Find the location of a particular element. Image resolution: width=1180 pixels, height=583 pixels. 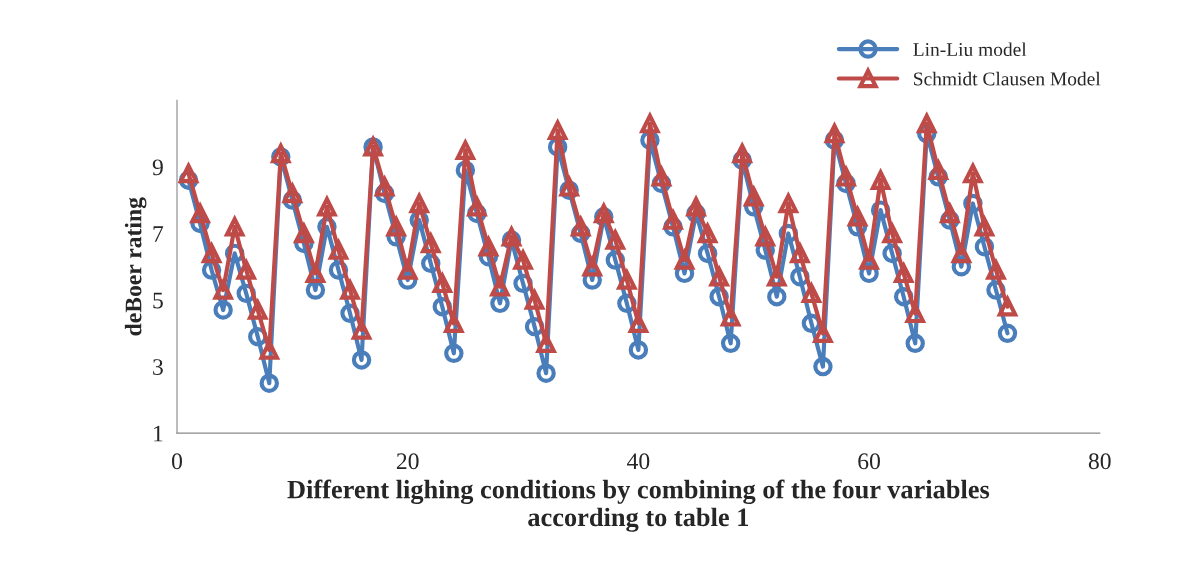

y-tick-label: 1 is located at coordinates (158, 433).